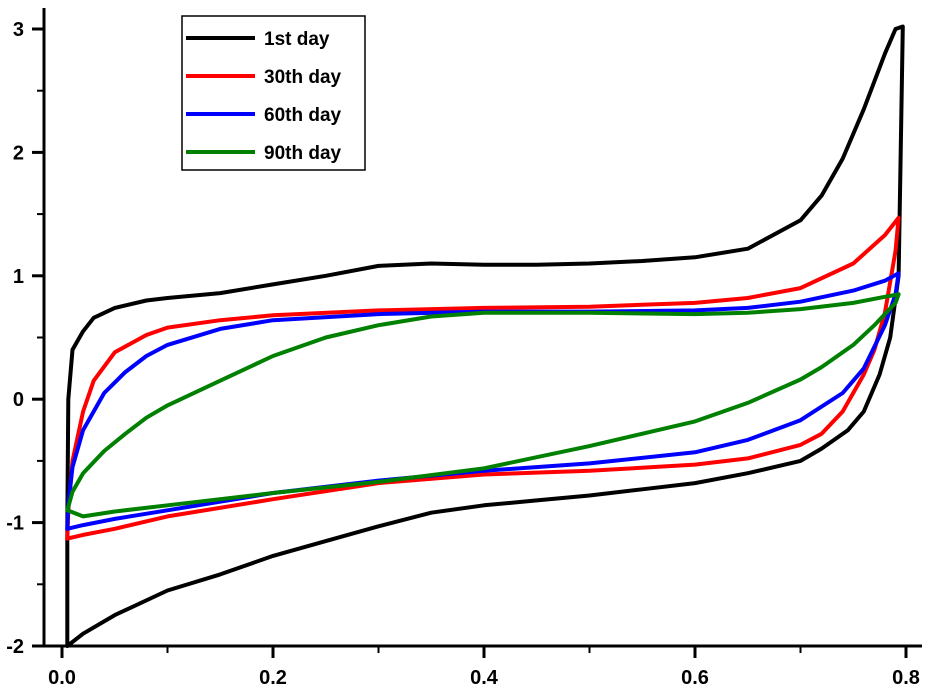 Image resolution: width=927 pixels, height=692 pixels. Describe the element at coordinates (15, 647) in the screenshot. I see `y-tick-label: -2` at that location.